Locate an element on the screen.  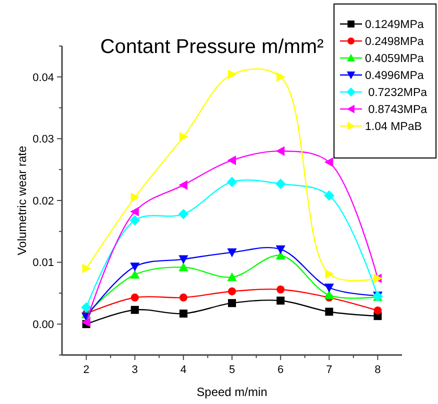
legend-label: 1.04 MPaB is located at coordinates (393, 127).